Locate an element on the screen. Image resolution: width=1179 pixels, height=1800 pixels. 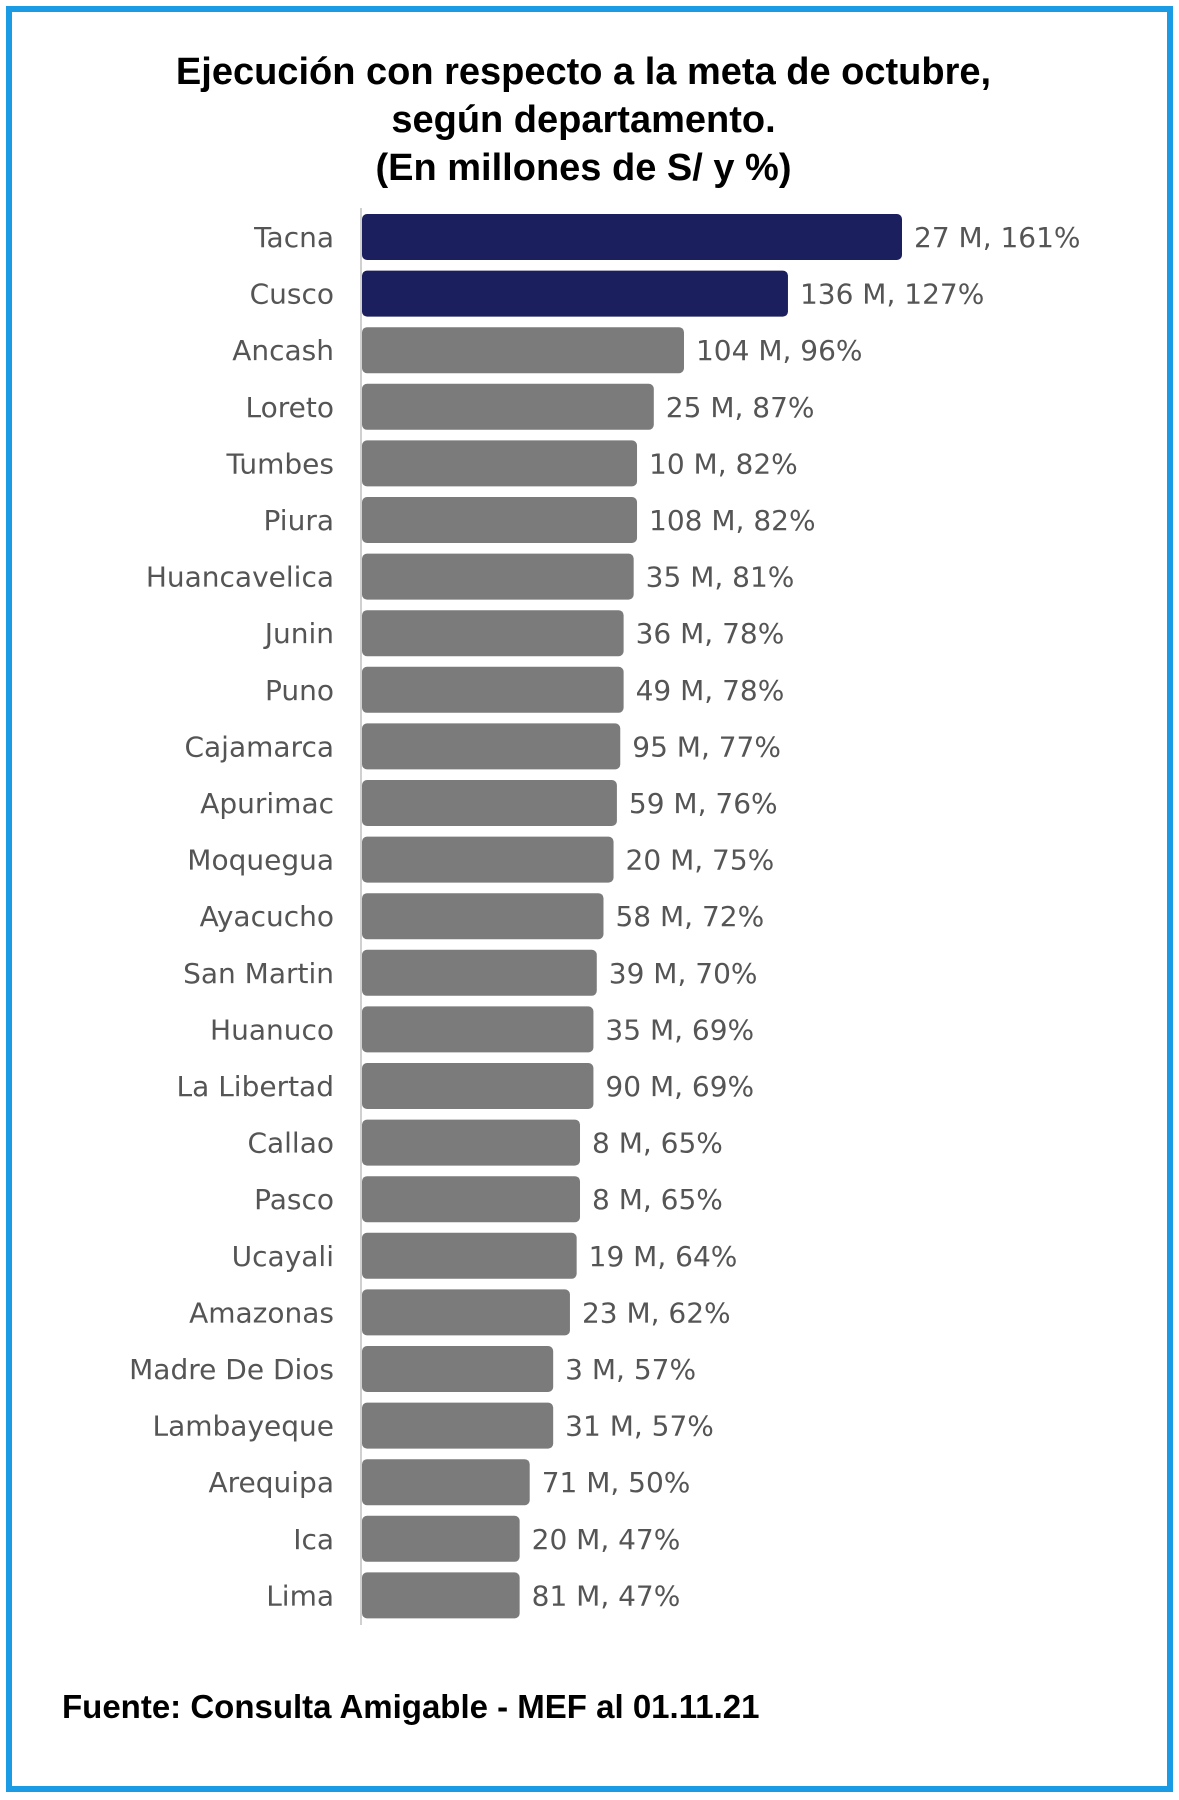
category-label: Huancavelica is located at coordinates (240, 577).